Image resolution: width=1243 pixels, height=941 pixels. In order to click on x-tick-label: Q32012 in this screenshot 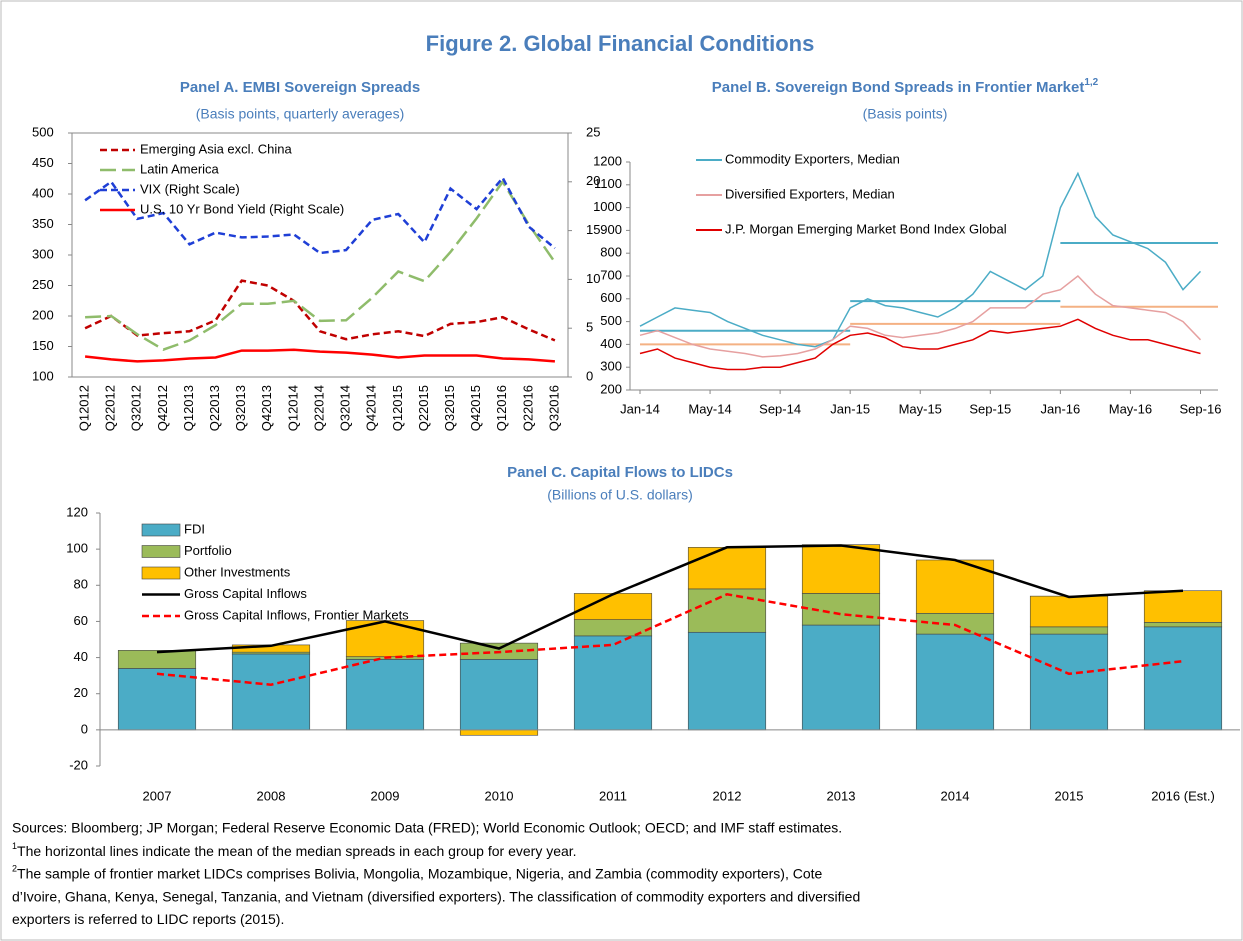, I will do `click(136, 408)`.